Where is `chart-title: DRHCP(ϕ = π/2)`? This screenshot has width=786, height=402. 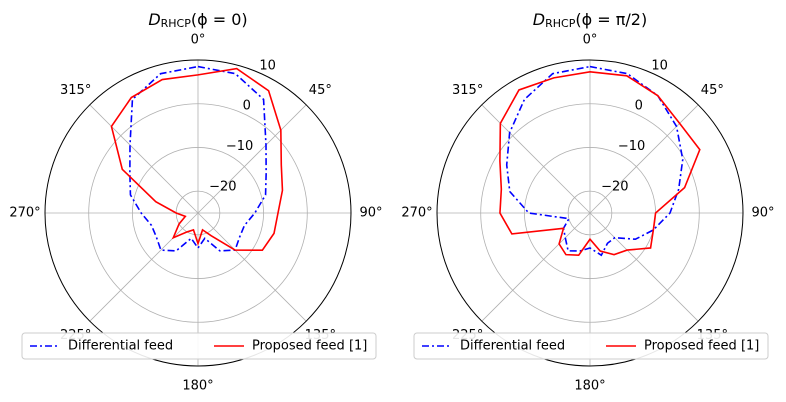 chart-title: DRHCP(ϕ = π/2) is located at coordinates (590, 20).